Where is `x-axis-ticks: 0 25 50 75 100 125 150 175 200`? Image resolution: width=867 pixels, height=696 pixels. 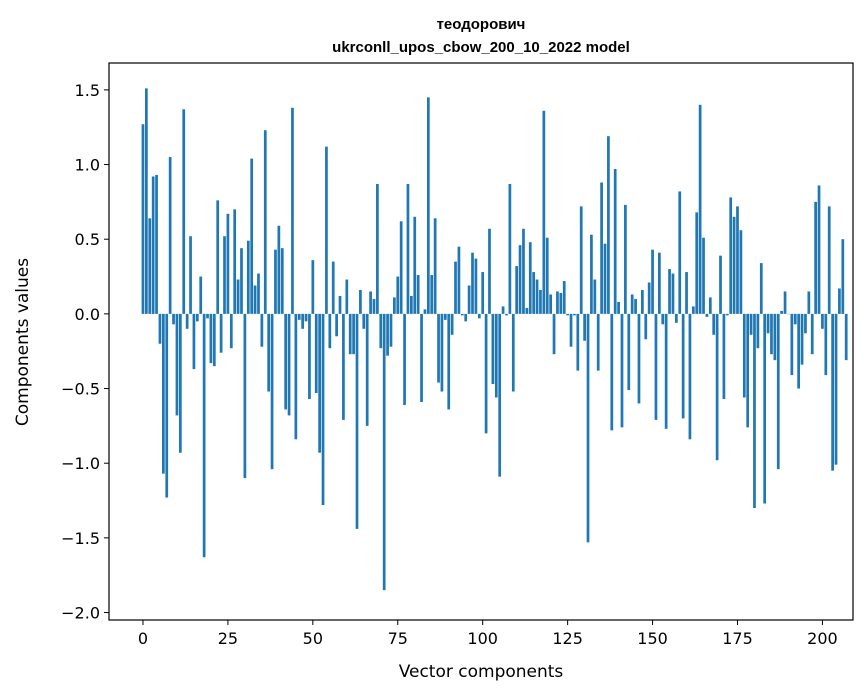
x-axis-ticks: 0 25 50 75 100 125 150 175 200 is located at coordinates (488, 634).